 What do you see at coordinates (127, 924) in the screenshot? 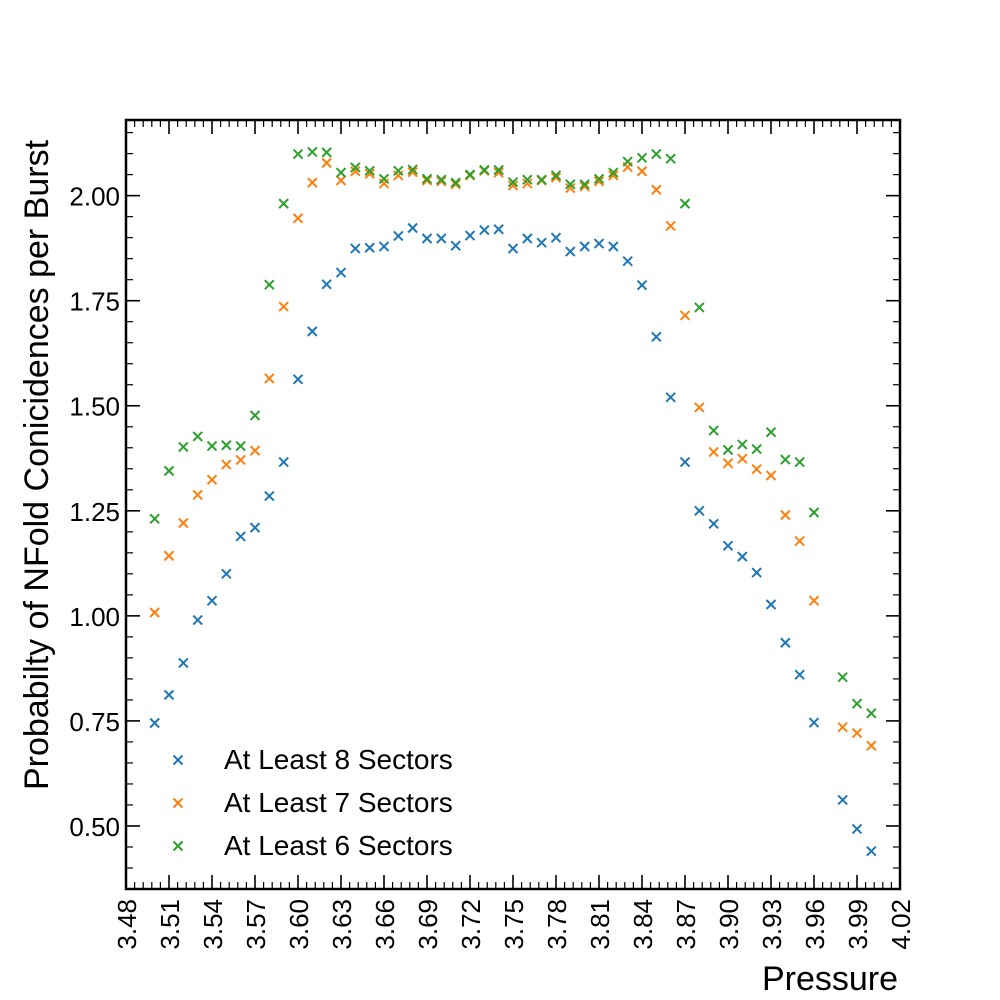
I see `x-tick-label: 3.48` at bounding box center [127, 924].